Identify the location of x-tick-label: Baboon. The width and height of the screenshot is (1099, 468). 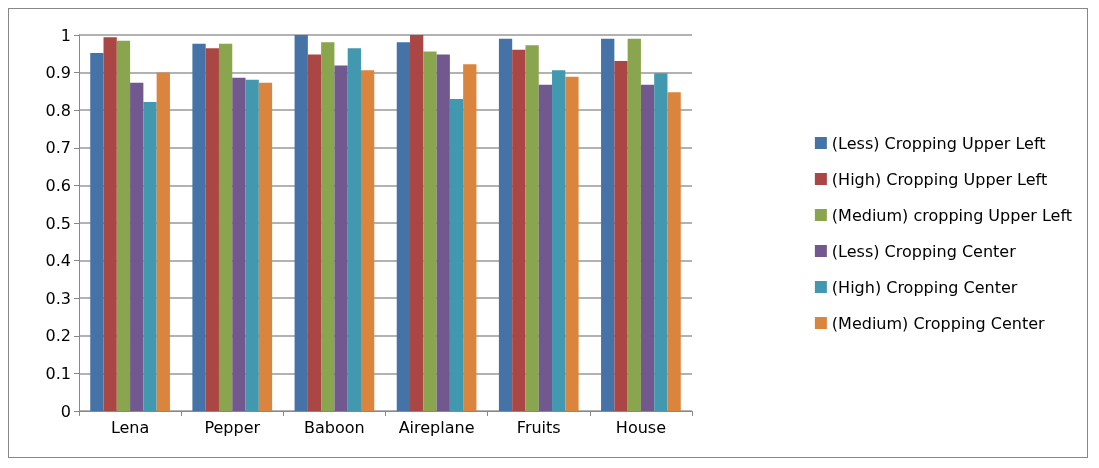
(334, 427).